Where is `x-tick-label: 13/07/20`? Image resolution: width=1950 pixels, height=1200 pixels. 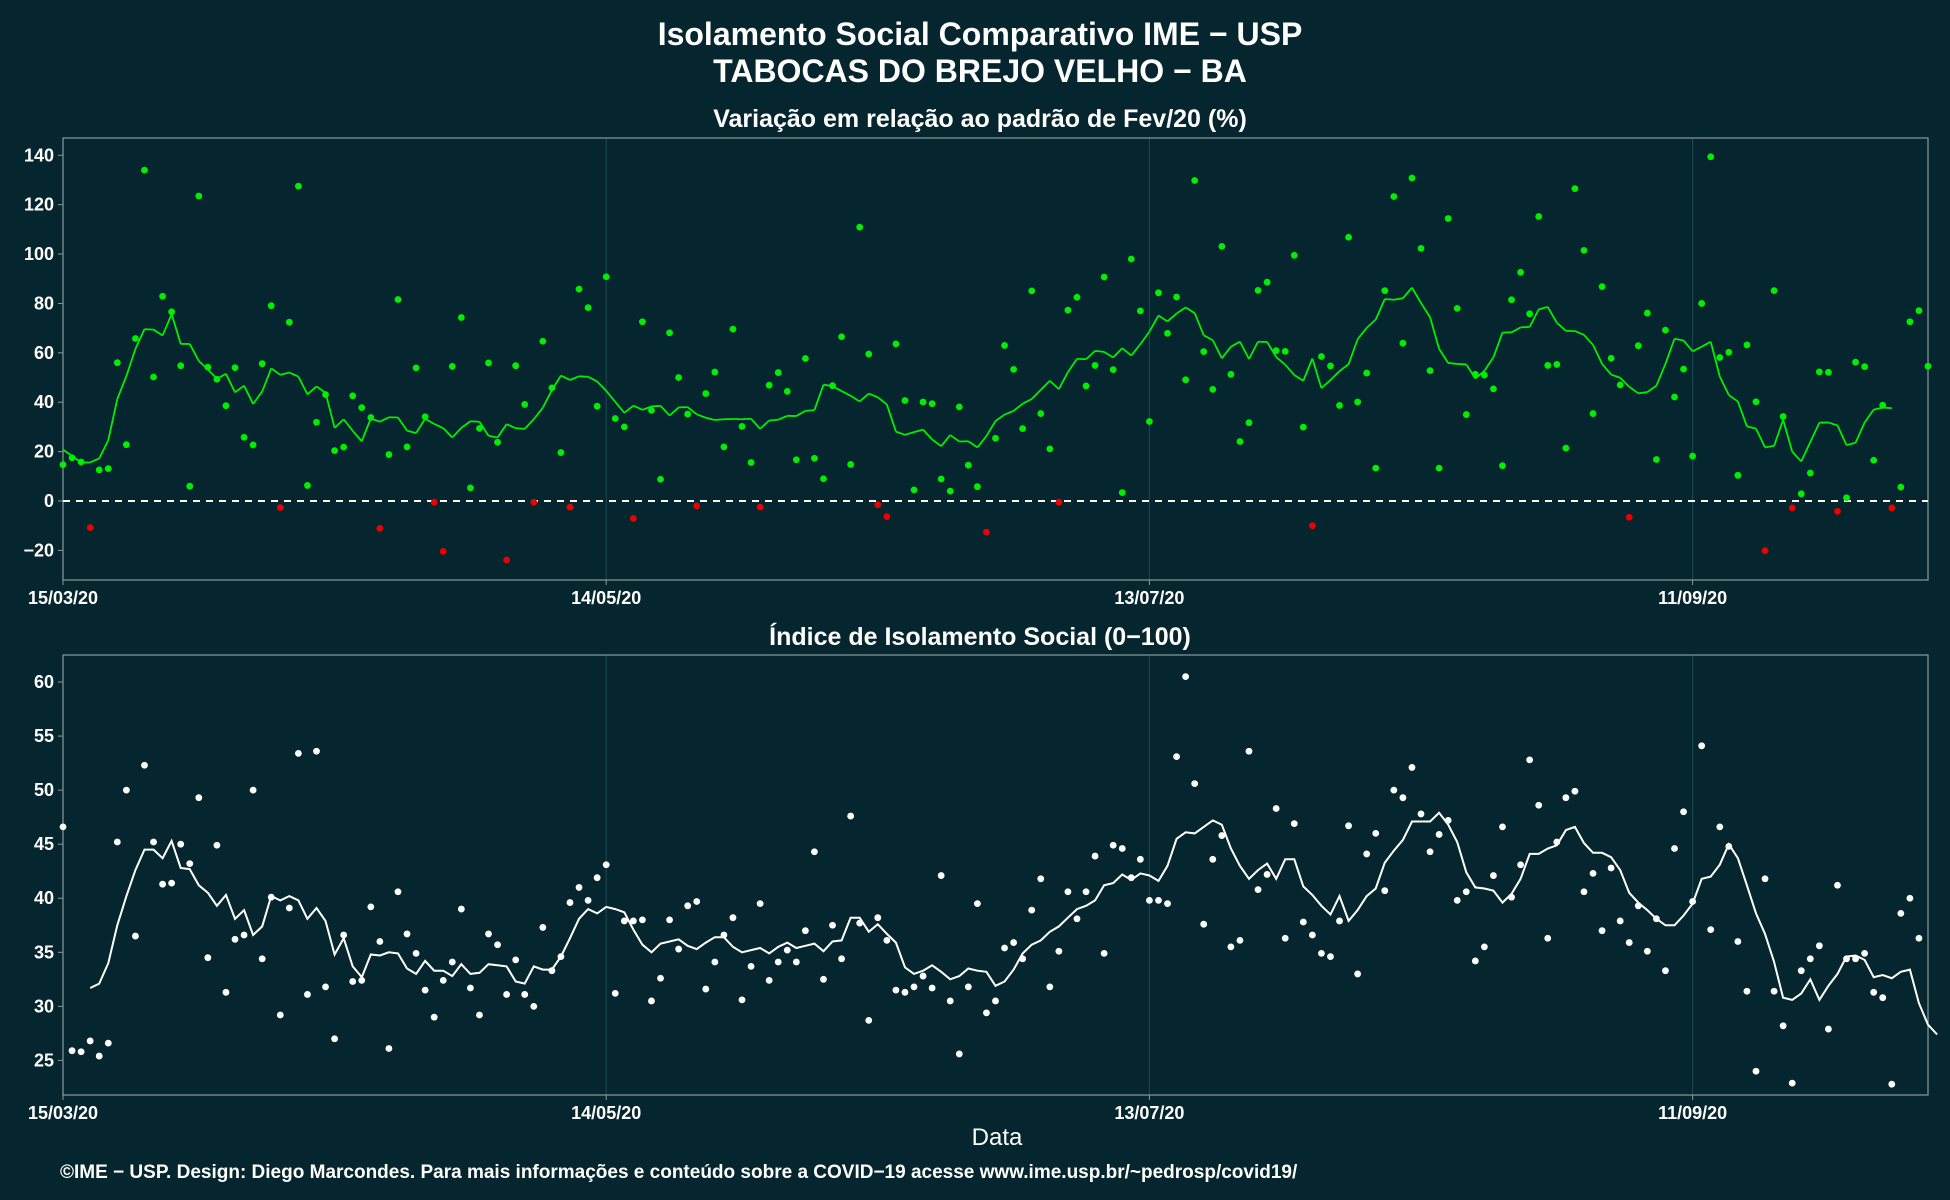
x-tick-label: 13/07/20 is located at coordinates (1149, 1113).